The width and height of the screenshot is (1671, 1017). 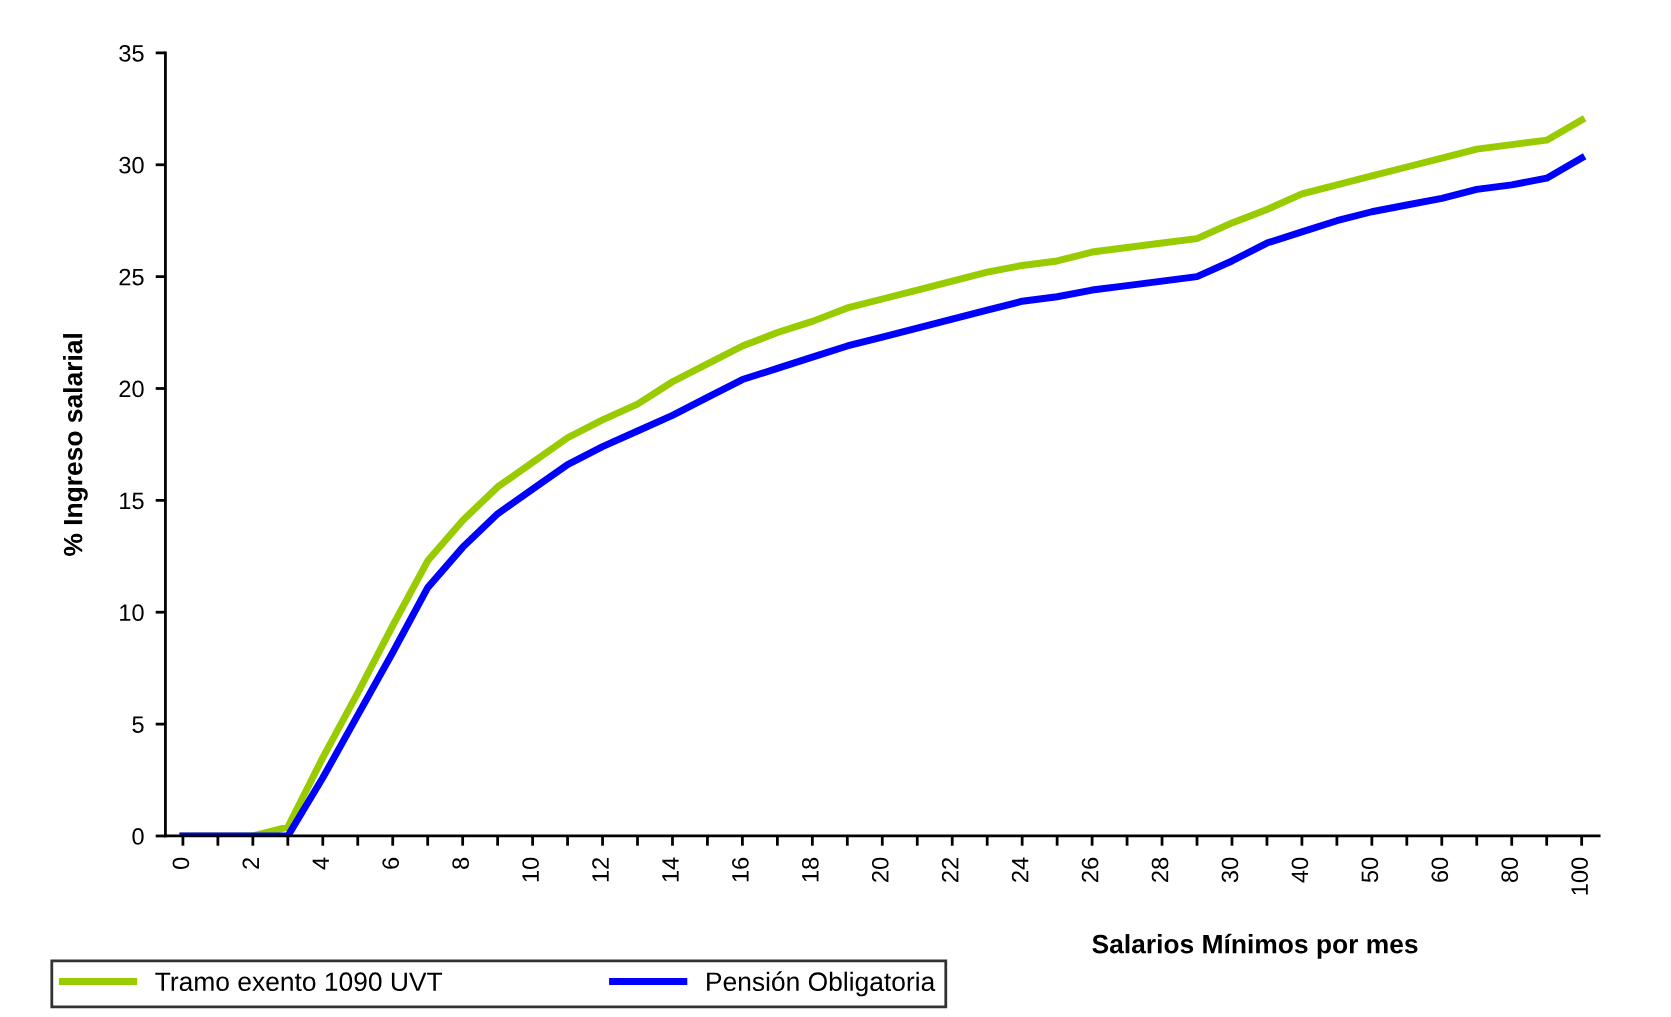 I want to click on y-tick-label: 15, so click(x=132, y=501).